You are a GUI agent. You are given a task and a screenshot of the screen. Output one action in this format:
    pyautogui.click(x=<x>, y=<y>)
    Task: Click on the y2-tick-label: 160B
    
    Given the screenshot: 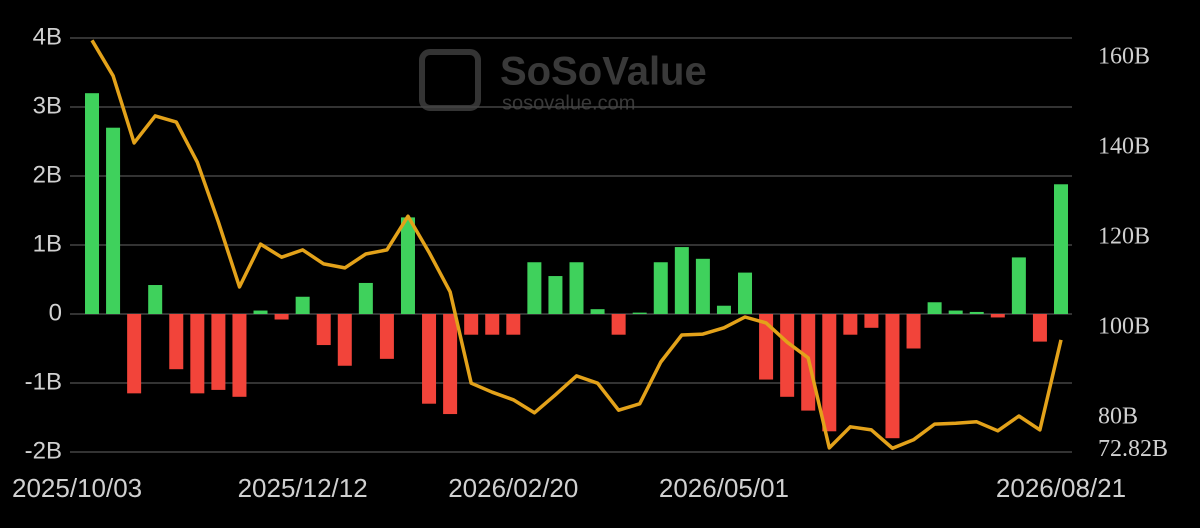 What is the action you would take?
    pyautogui.click(x=1124, y=57)
    